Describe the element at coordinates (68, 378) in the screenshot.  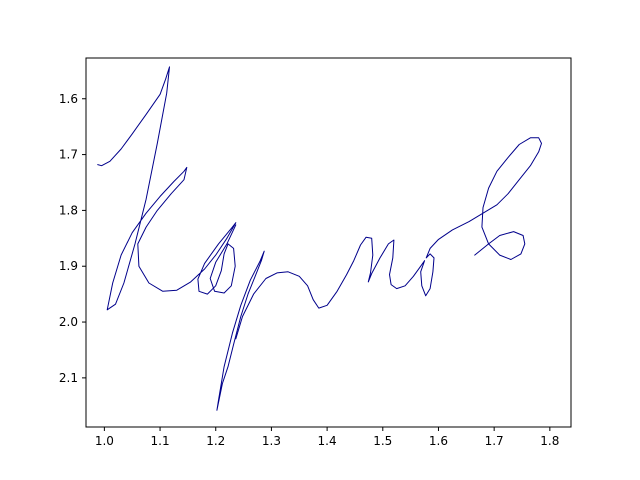
I see `y-tick-label: 2.1` at that location.